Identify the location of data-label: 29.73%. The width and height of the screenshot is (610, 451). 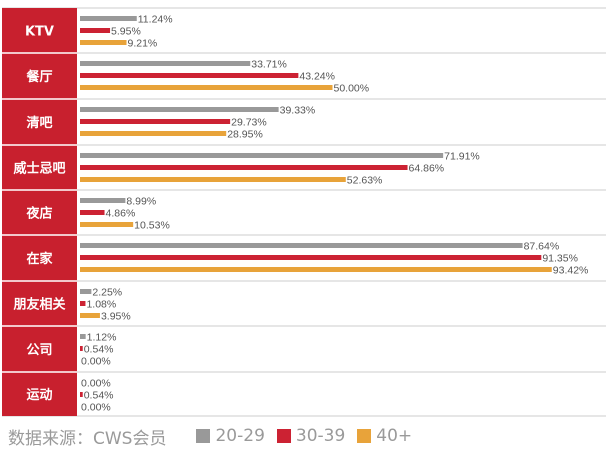
(249, 123).